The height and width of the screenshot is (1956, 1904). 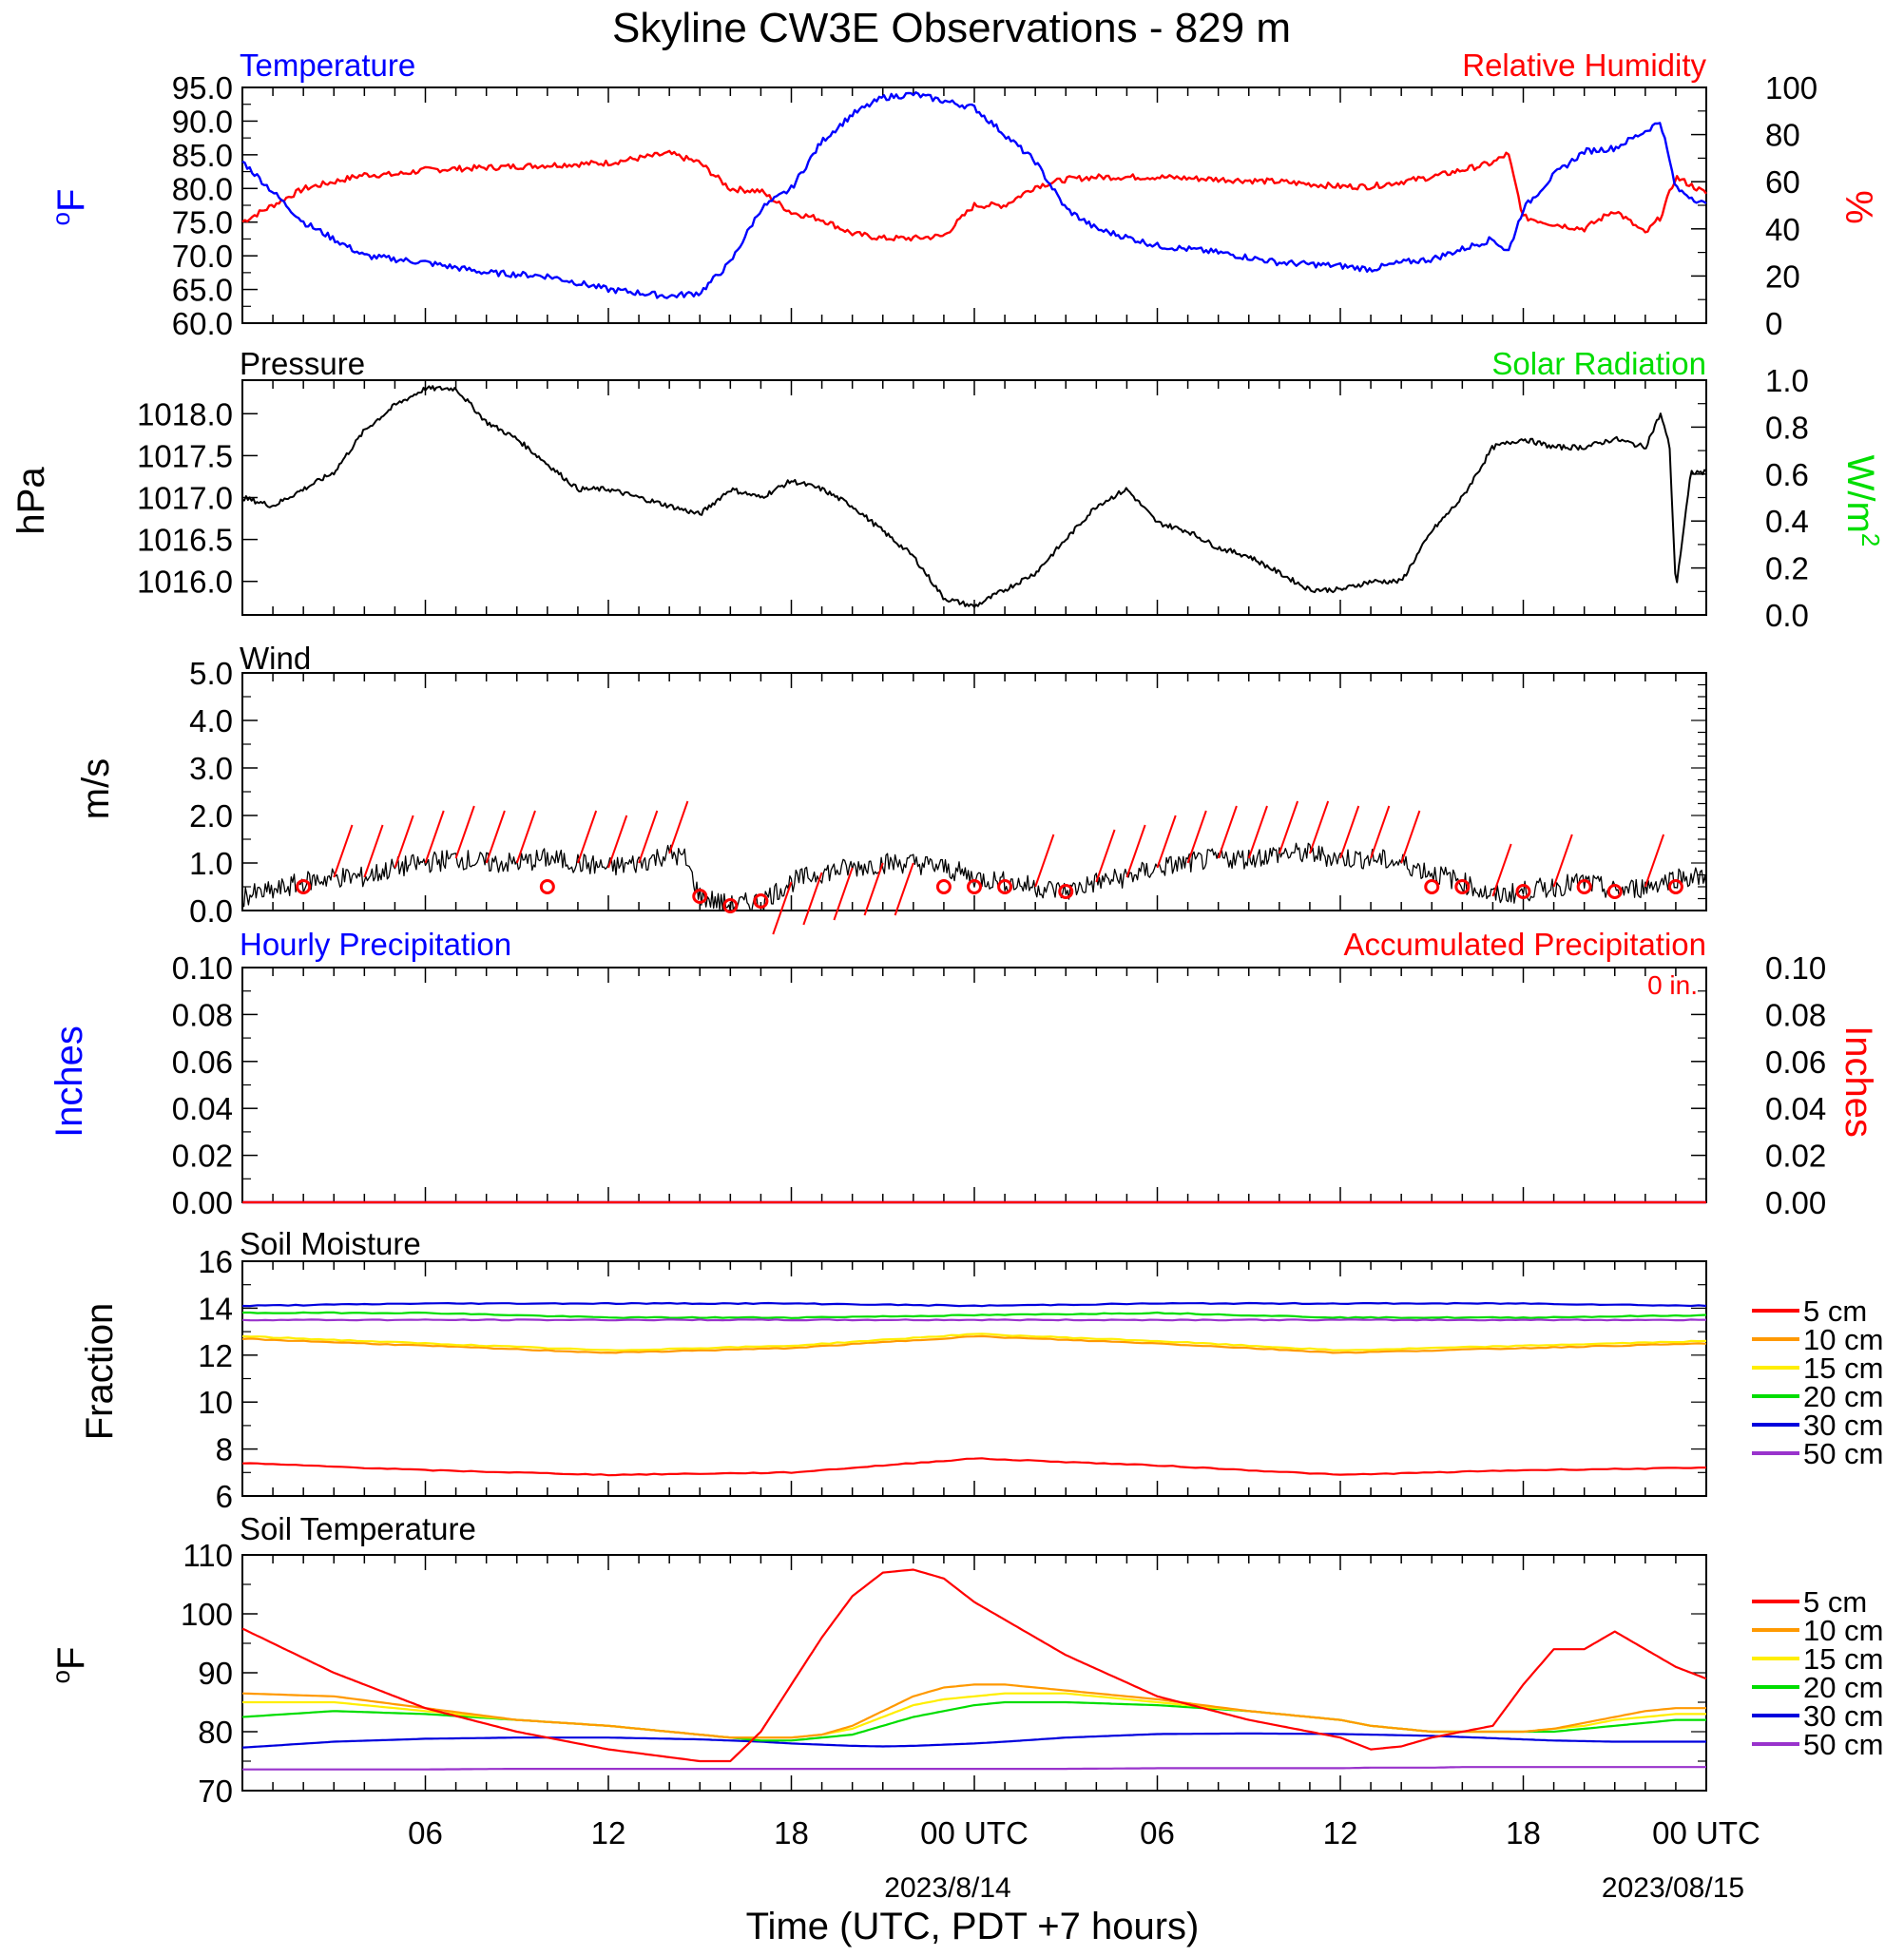 What do you see at coordinates (974, 1665) in the screenshot?
I see `soil-temperature-line-5cm` at bounding box center [974, 1665].